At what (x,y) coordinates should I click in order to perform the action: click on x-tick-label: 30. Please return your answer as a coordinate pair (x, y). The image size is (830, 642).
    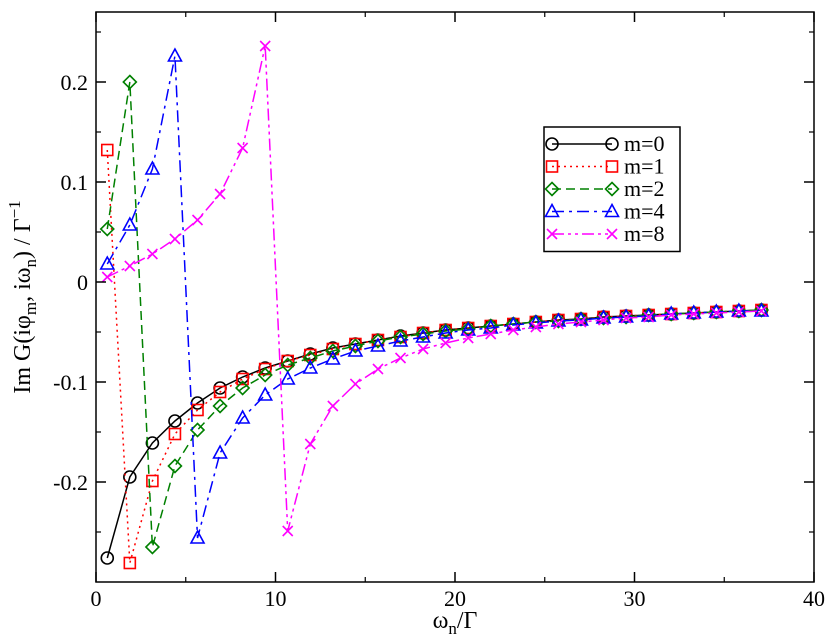
    Looking at the image, I should click on (635, 598).